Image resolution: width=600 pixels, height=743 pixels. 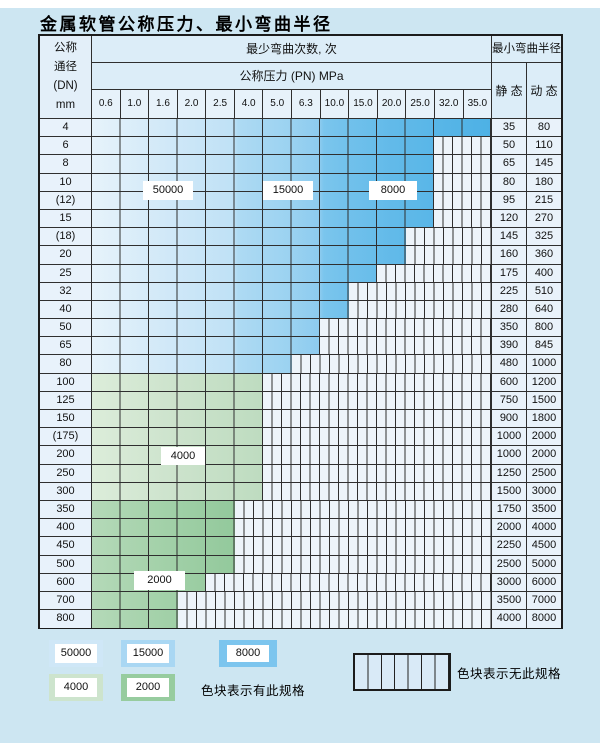 I want to click on dynamic-value: 3000, so click(x=543, y=491).